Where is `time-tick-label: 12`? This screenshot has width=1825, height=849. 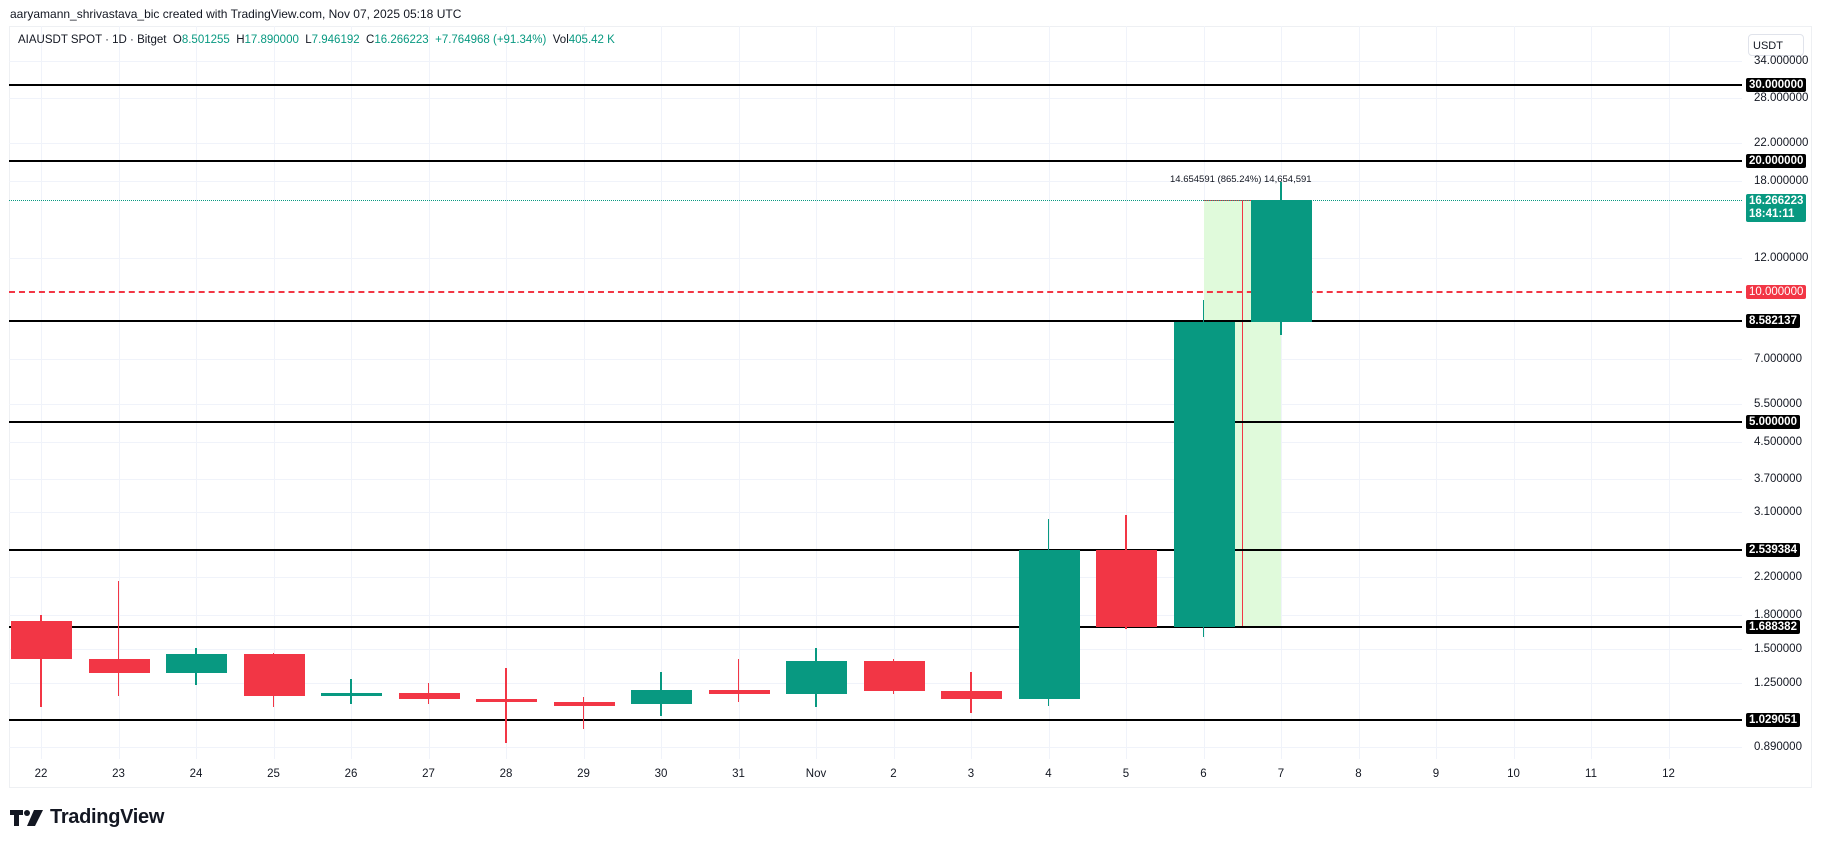 time-tick-label: 12 is located at coordinates (1668, 774).